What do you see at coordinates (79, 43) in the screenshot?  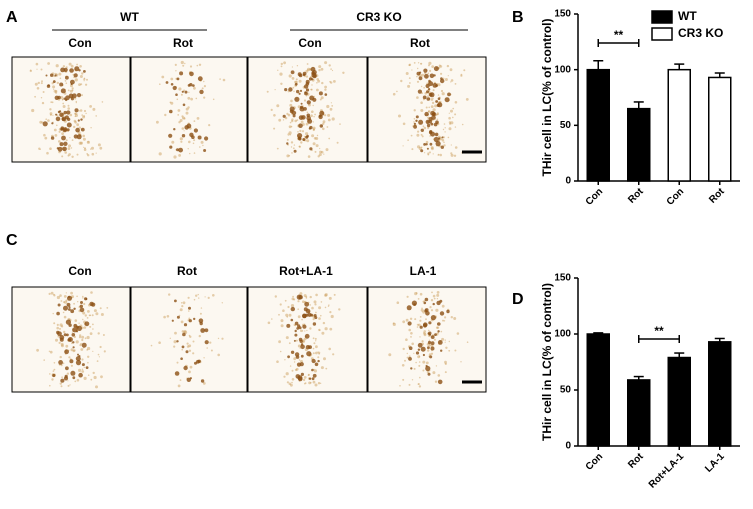 I see `condition-label: Con` at bounding box center [79, 43].